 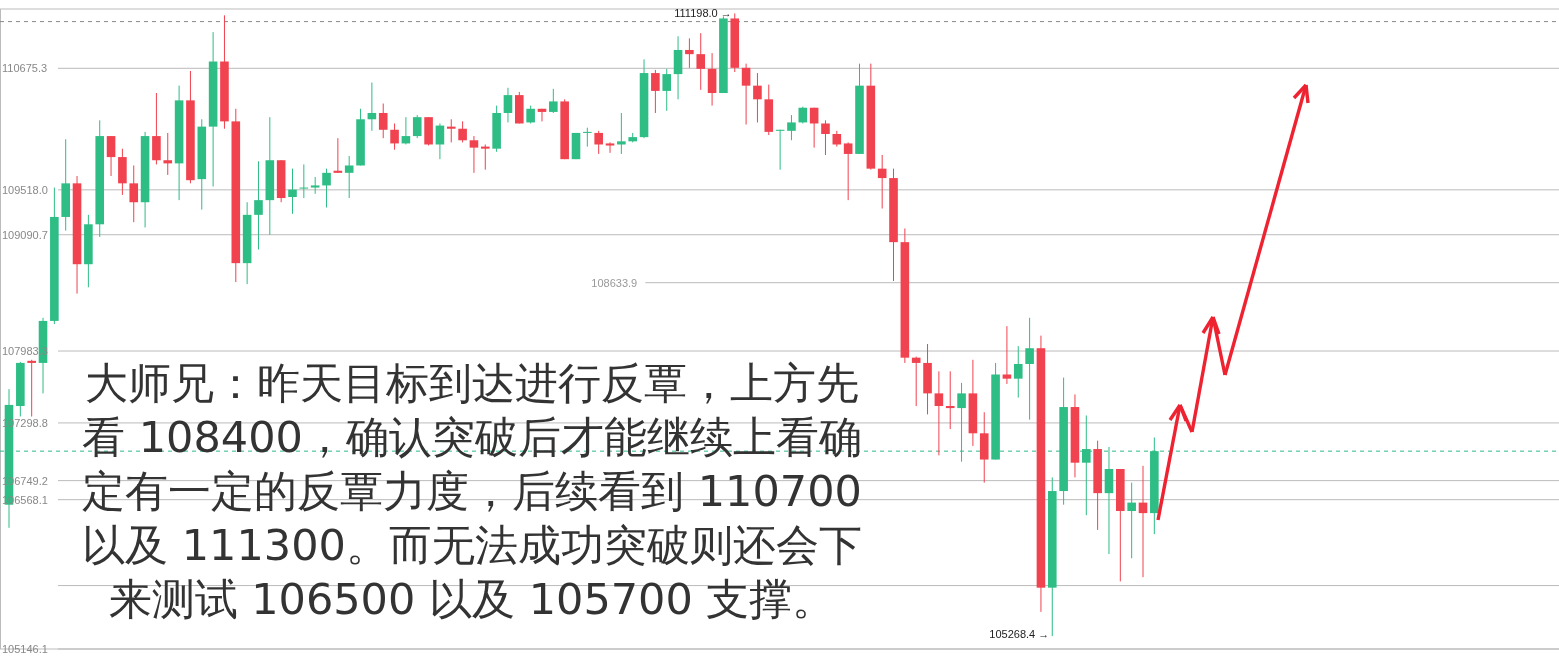 I want to click on y-tick-label: 110675.3, so click(x=25, y=68).